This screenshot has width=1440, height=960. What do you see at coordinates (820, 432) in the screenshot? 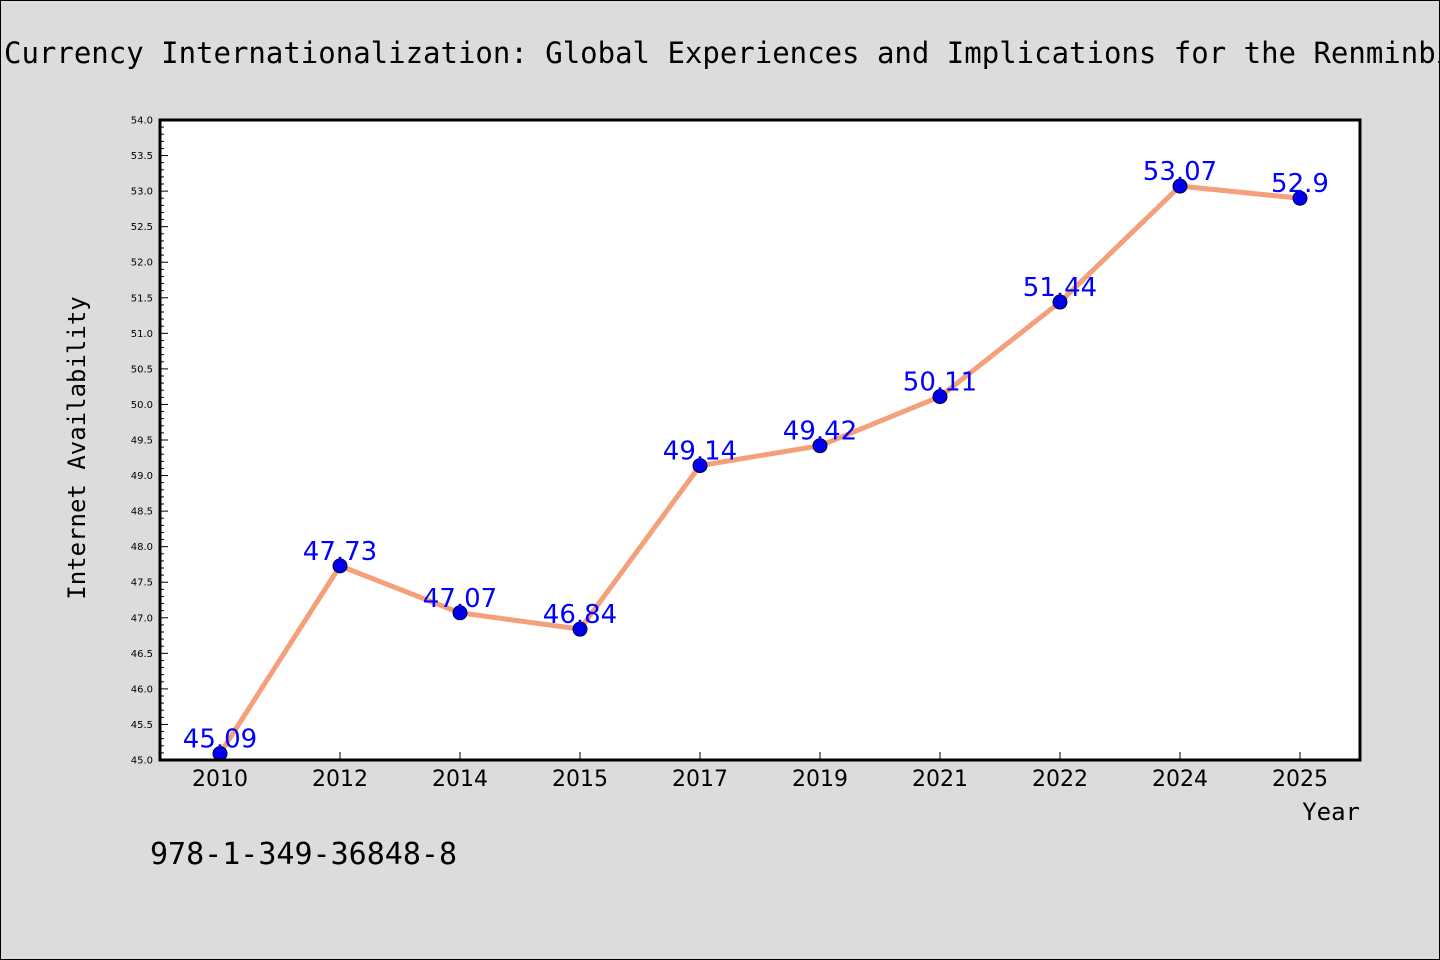
I see `data-label: 49.42` at bounding box center [820, 432].